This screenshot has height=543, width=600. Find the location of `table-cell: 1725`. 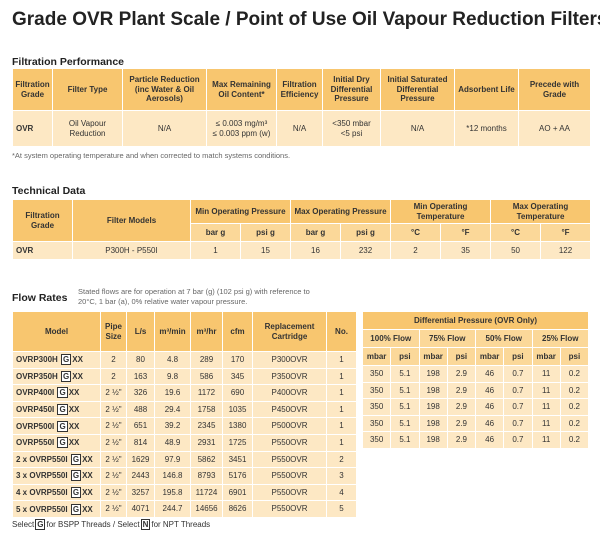

table-cell: 1725 is located at coordinates (237, 442).